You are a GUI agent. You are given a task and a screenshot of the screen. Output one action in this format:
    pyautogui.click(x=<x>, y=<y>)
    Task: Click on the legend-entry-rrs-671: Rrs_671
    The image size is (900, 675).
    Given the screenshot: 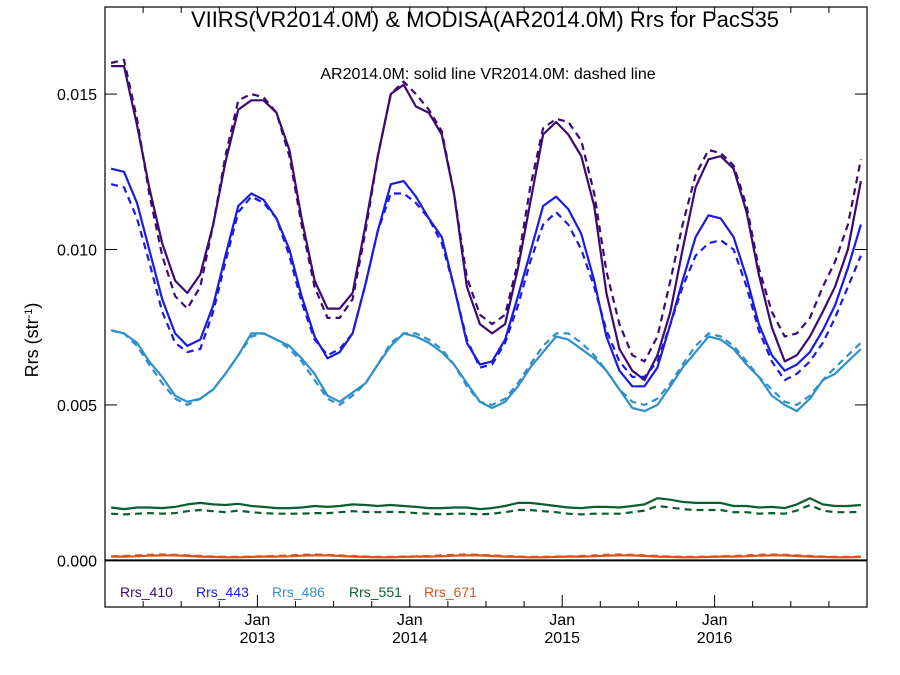 What is the action you would take?
    pyautogui.click(x=450, y=592)
    